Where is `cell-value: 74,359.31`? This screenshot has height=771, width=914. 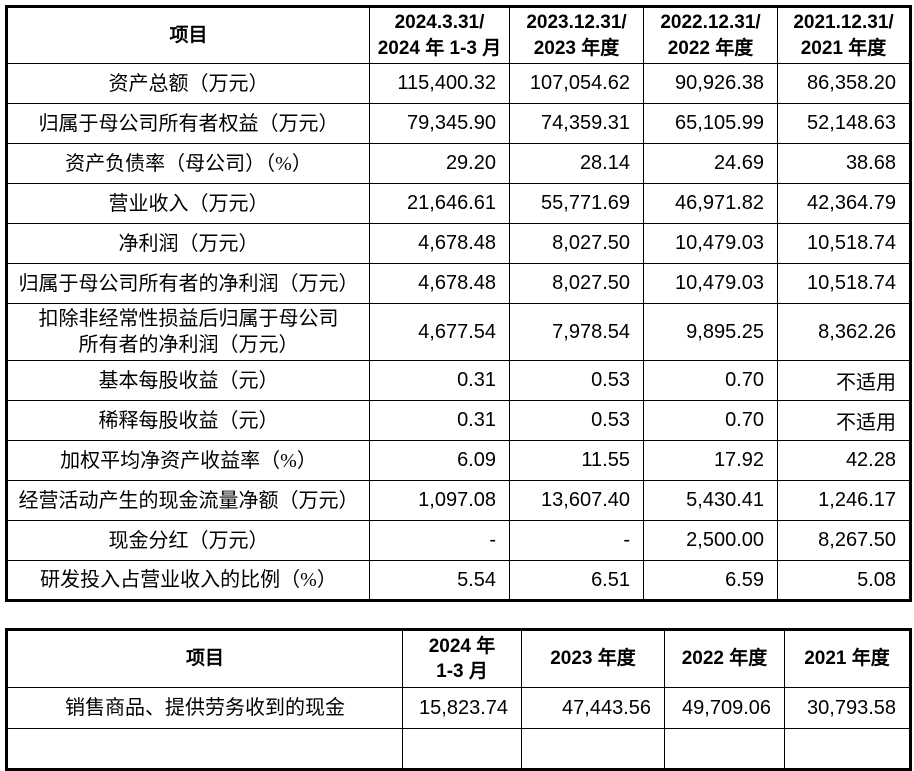
cell-value: 74,359.31 is located at coordinates (576, 124).